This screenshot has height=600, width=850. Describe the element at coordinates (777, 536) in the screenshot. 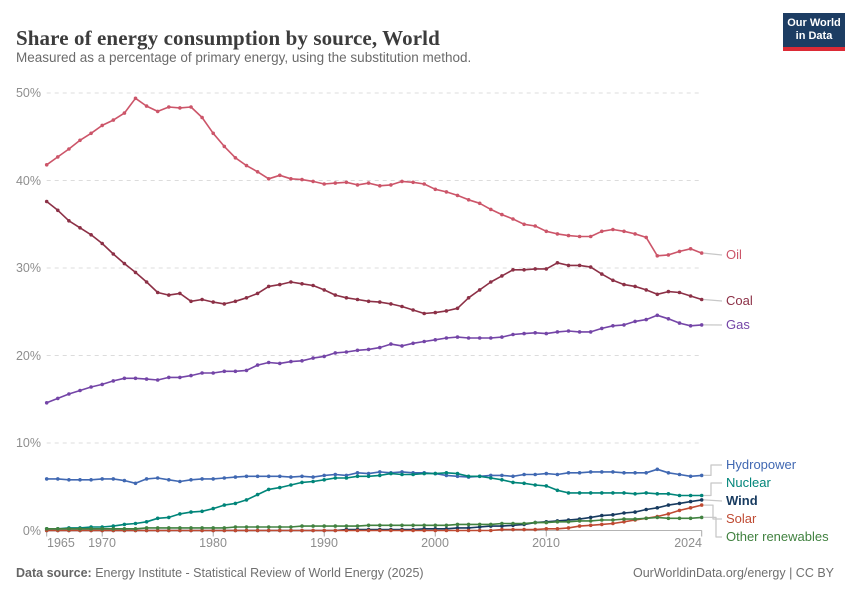

I see `series-label-other-renewables: Other renewables` at that location.